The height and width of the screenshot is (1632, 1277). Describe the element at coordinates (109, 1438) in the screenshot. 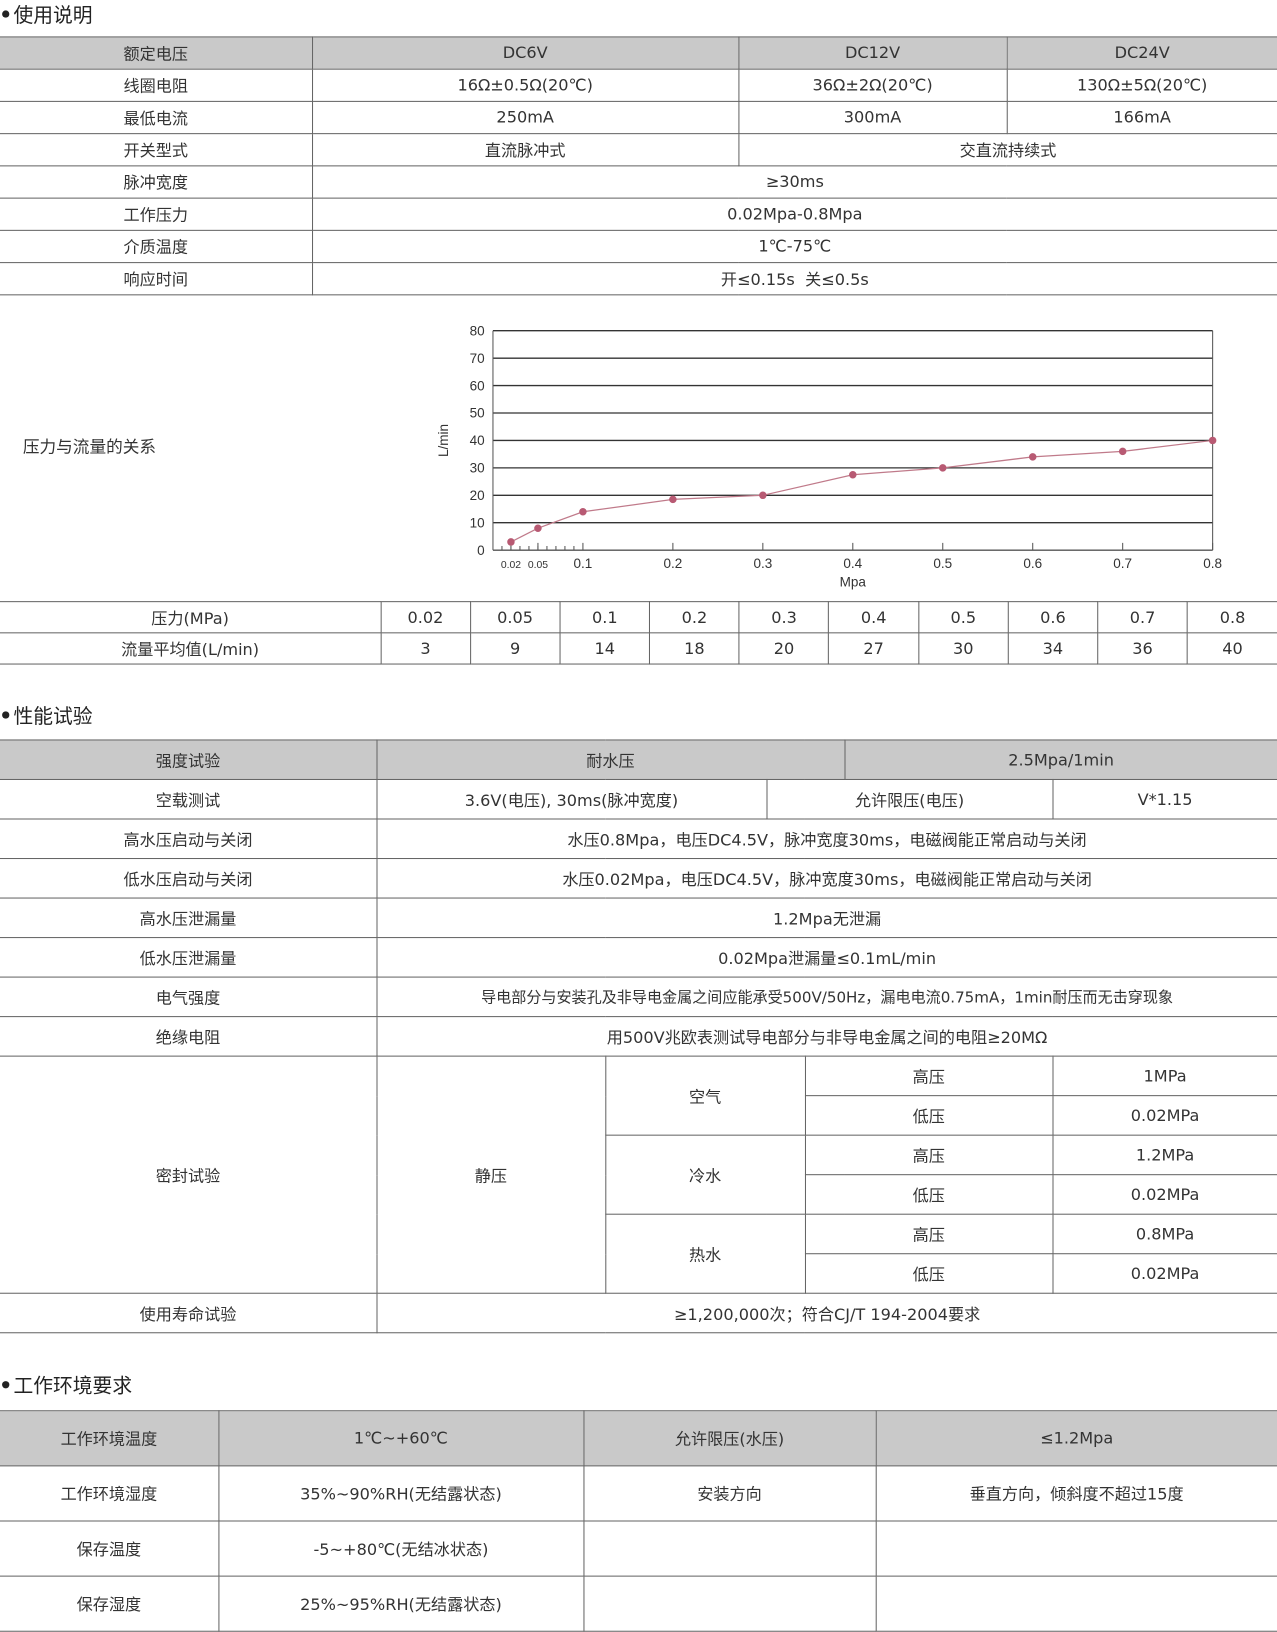

I see `cell: 工作环境温度` at that location.